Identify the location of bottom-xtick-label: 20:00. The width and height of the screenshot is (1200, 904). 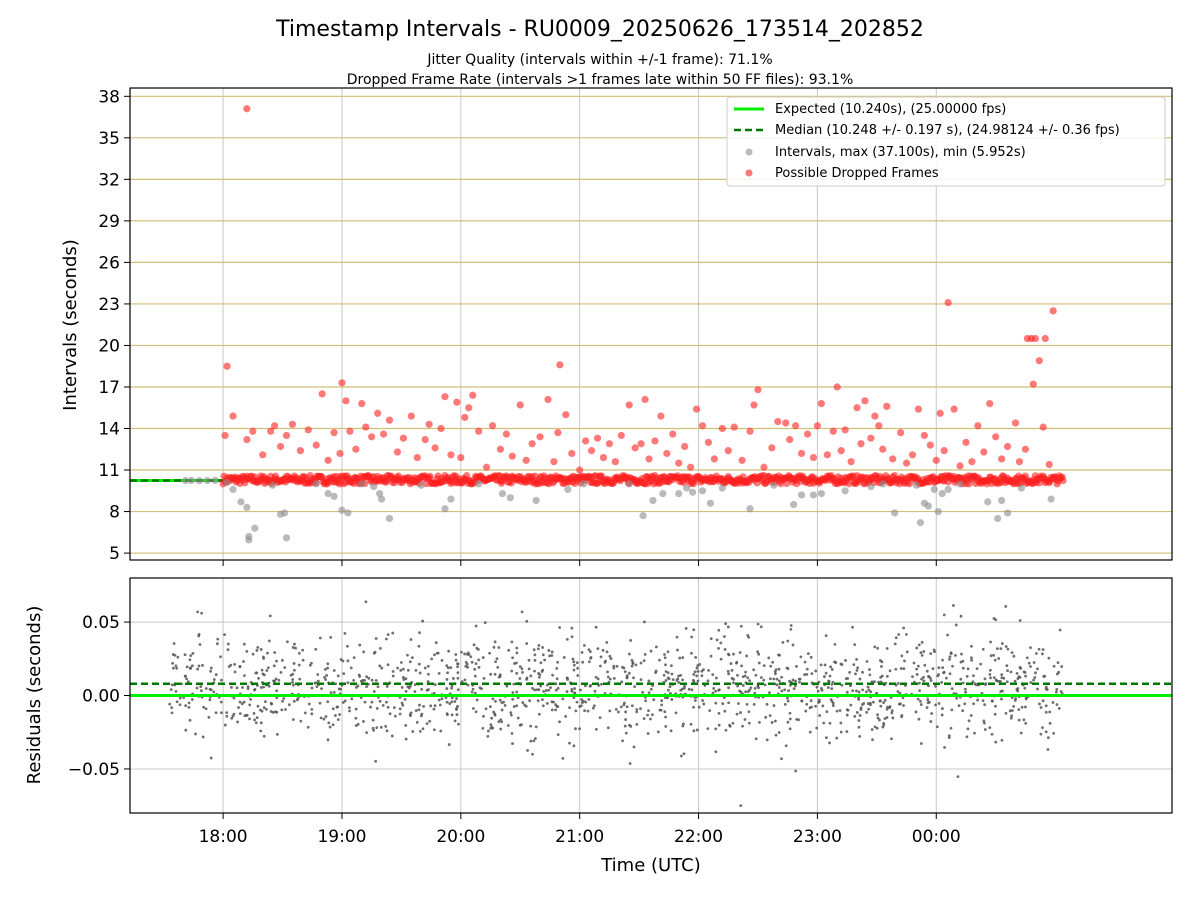
(460, 837).